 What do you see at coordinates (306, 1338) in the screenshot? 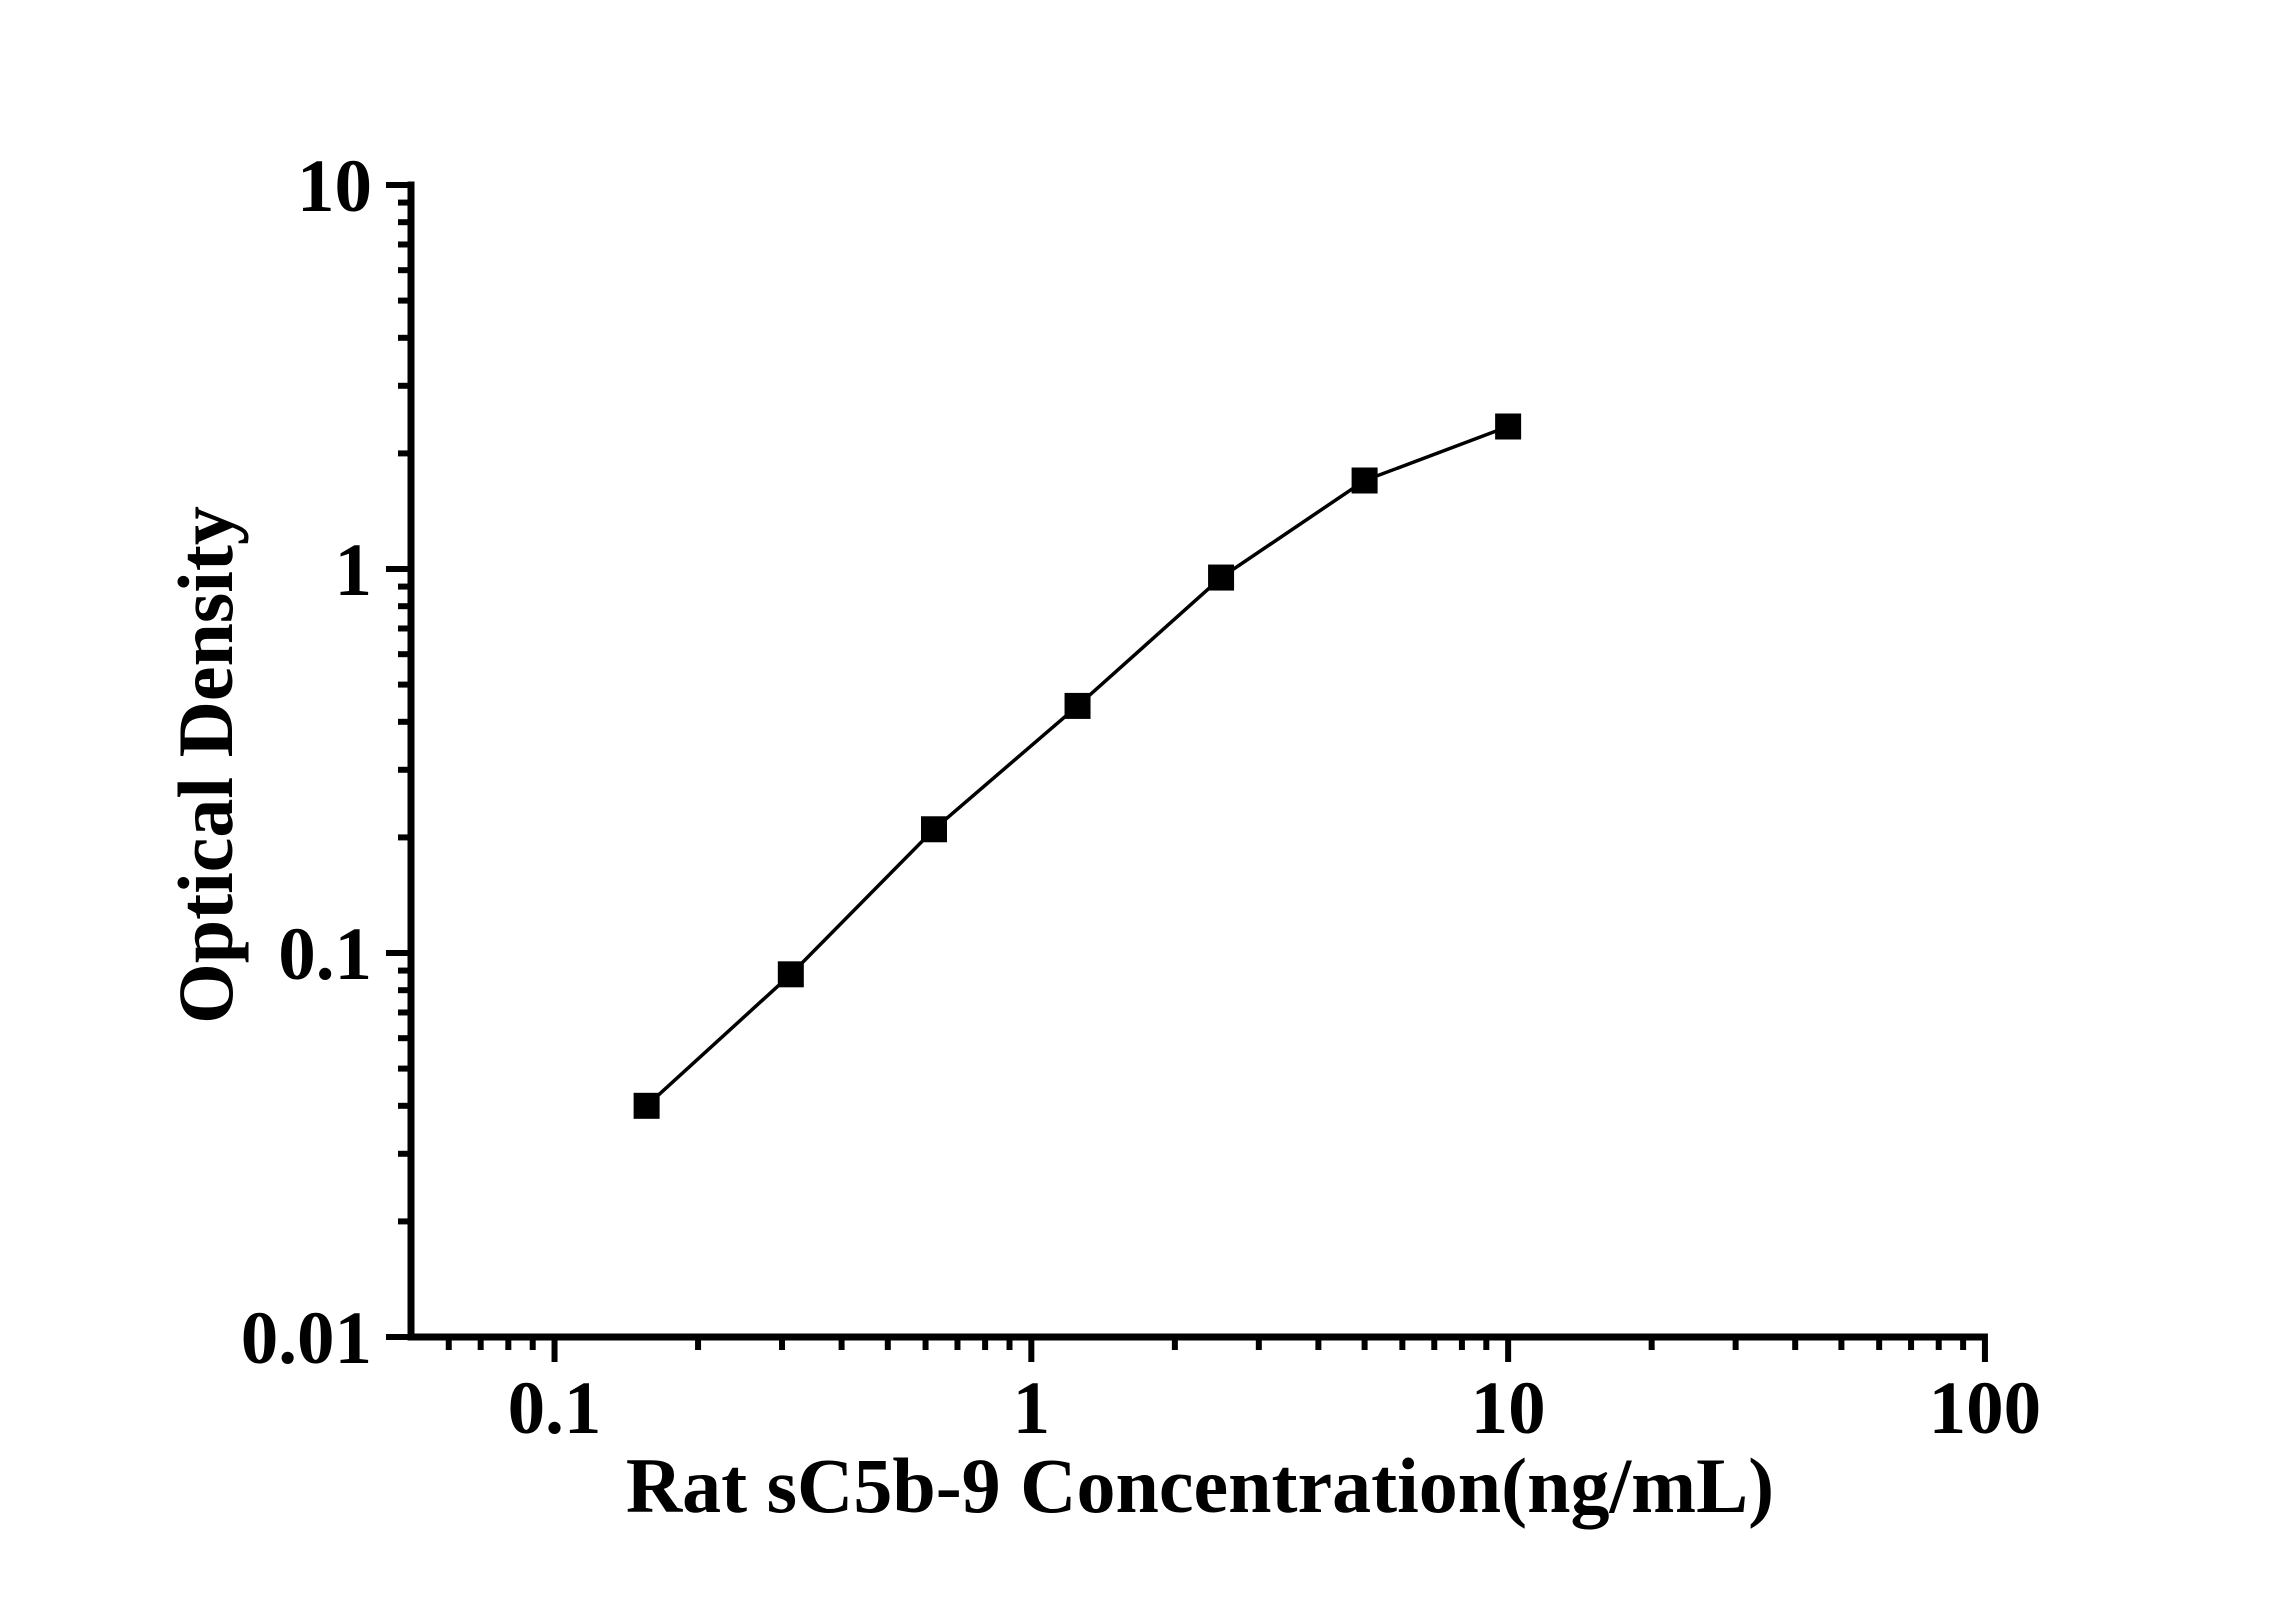
I see `y-tick-label: 0.01` at bounding box center [306, 1338].